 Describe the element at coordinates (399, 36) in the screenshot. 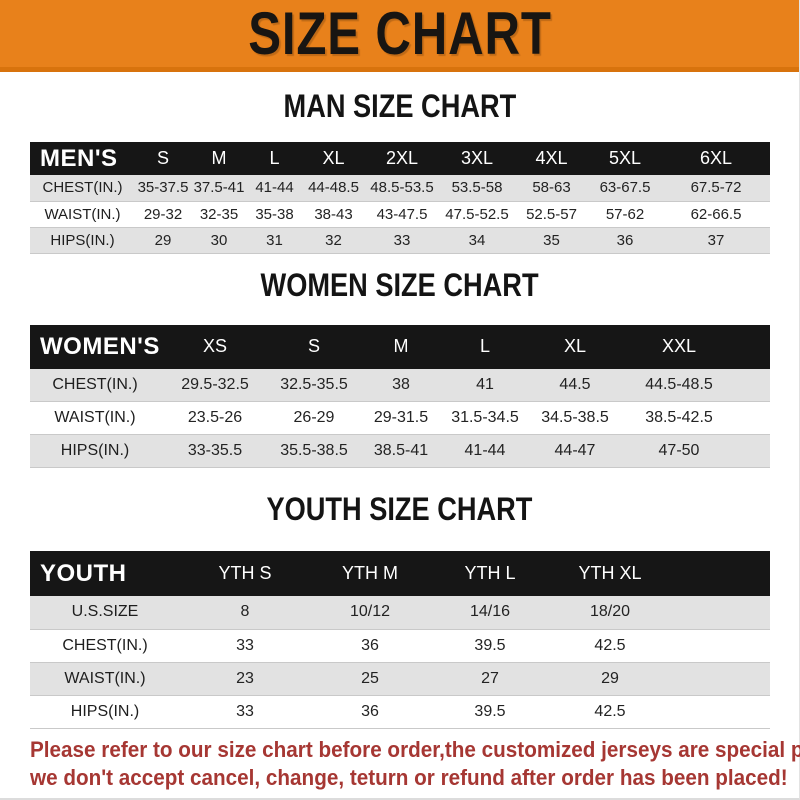

I see `header-banner: SIZE CHART` at that location.